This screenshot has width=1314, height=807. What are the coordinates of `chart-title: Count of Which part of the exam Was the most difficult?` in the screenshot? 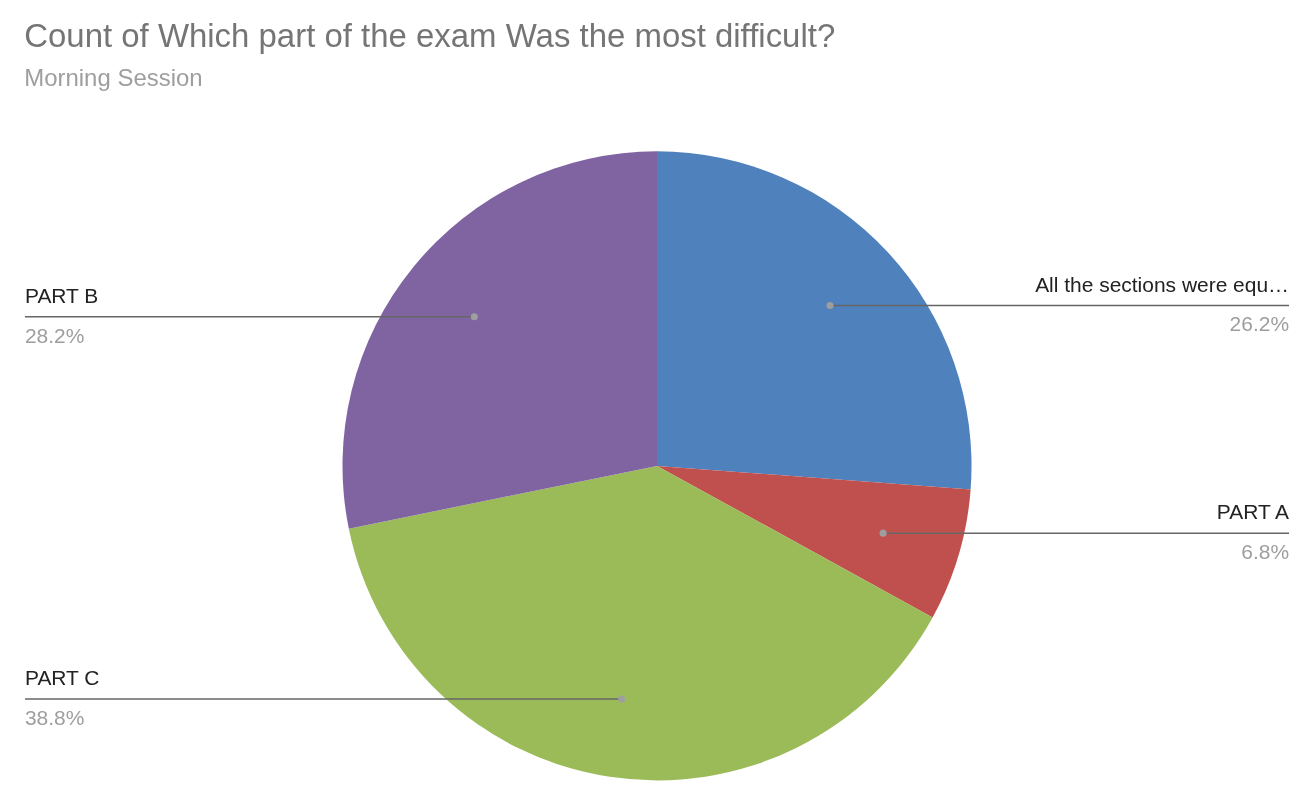 It's located at (430, 35).